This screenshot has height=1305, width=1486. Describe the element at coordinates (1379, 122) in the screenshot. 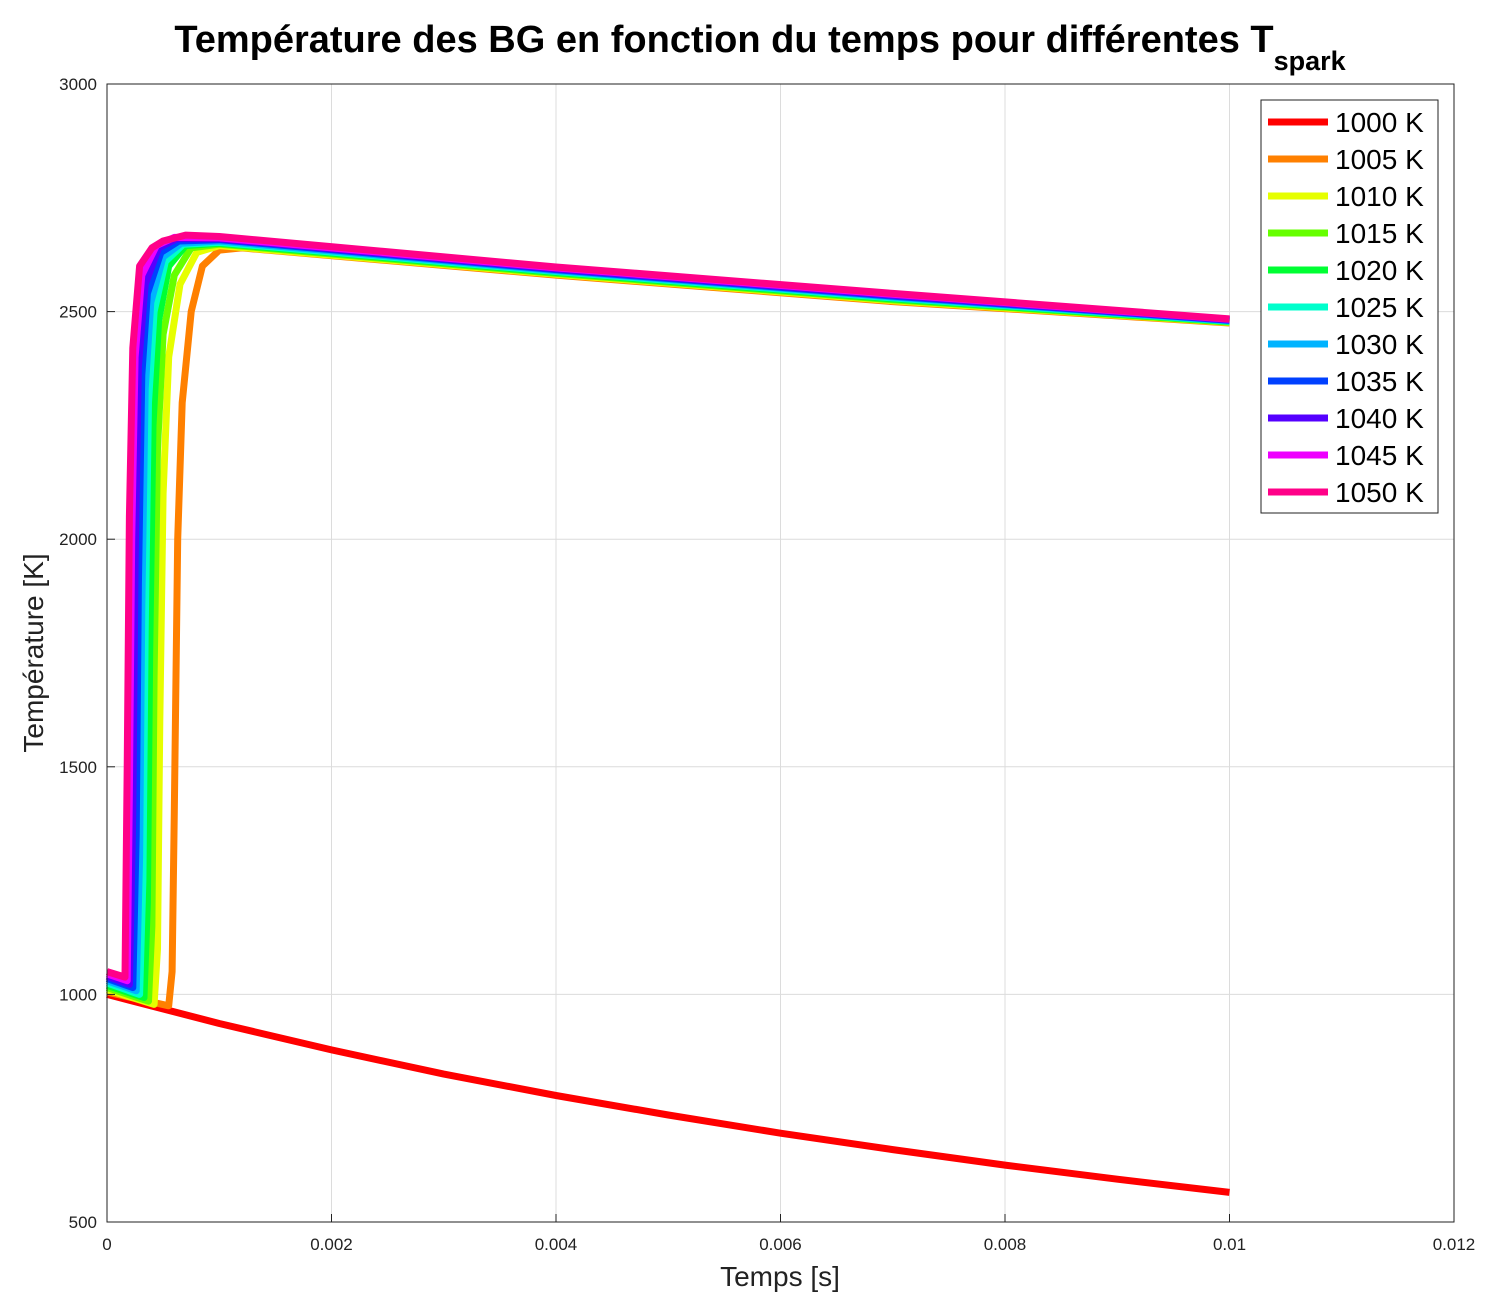

I see `legend-label: 1000 K` at that location.